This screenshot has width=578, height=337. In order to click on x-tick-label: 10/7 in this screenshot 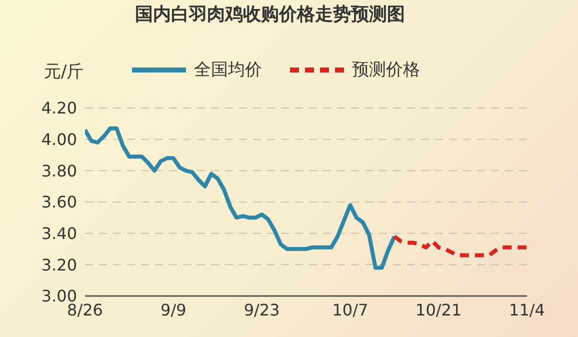, I will do `click(350, 310)`.